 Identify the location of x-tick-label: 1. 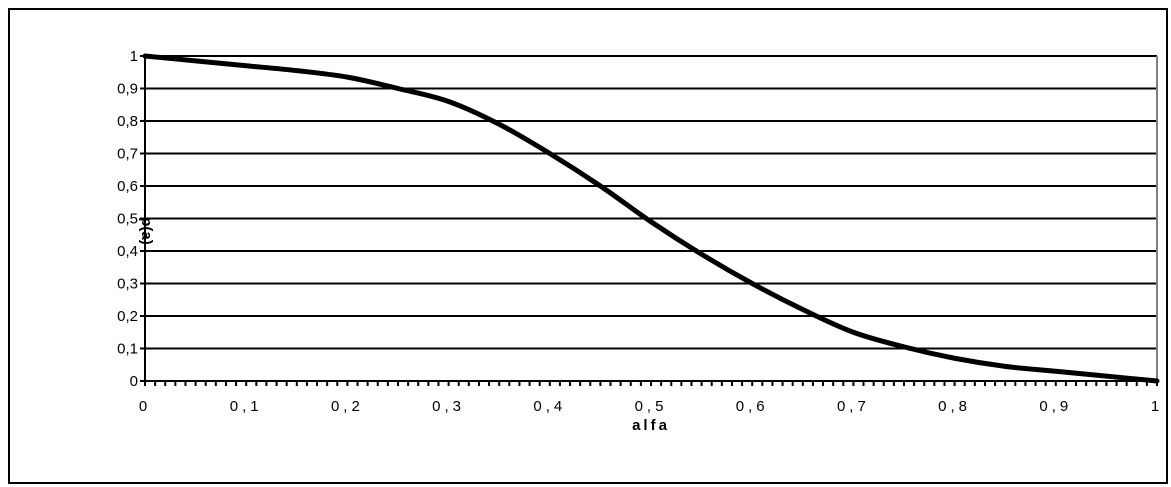
(1157, 406).